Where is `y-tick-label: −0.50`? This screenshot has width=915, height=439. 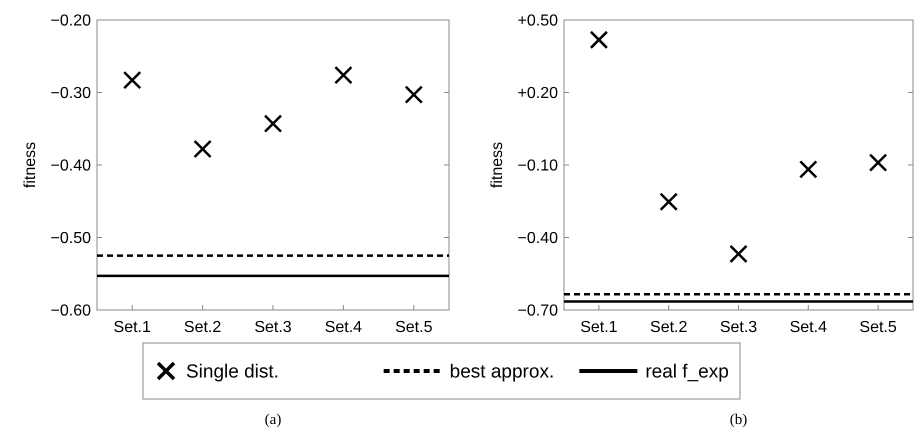 y-tick-label: −0.50 is located at coordinates (71, 239).